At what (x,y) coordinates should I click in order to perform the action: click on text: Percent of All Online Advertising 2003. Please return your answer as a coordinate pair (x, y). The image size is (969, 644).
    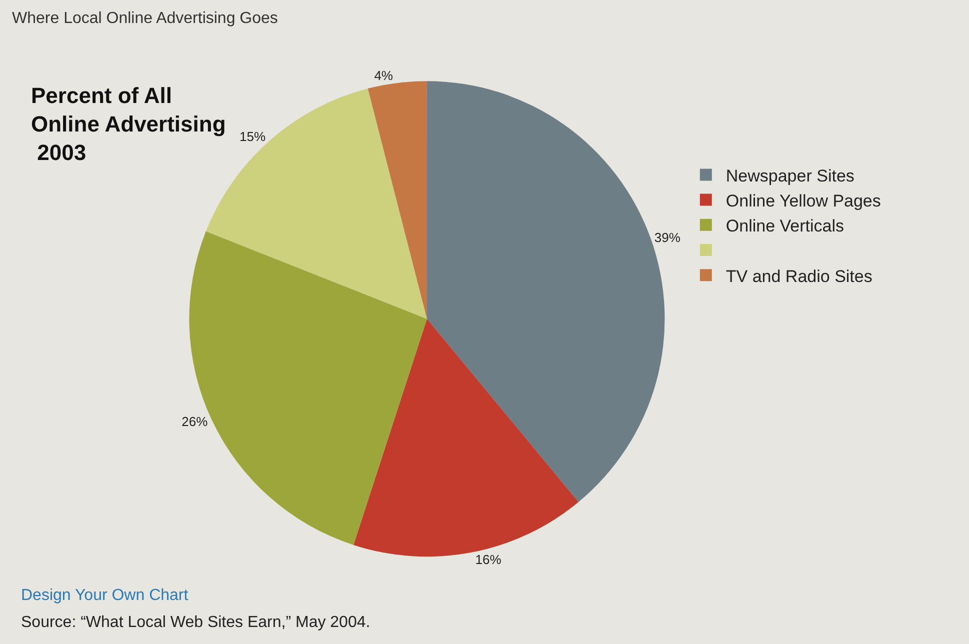
    Looking at the image, I should click on (128, 124).